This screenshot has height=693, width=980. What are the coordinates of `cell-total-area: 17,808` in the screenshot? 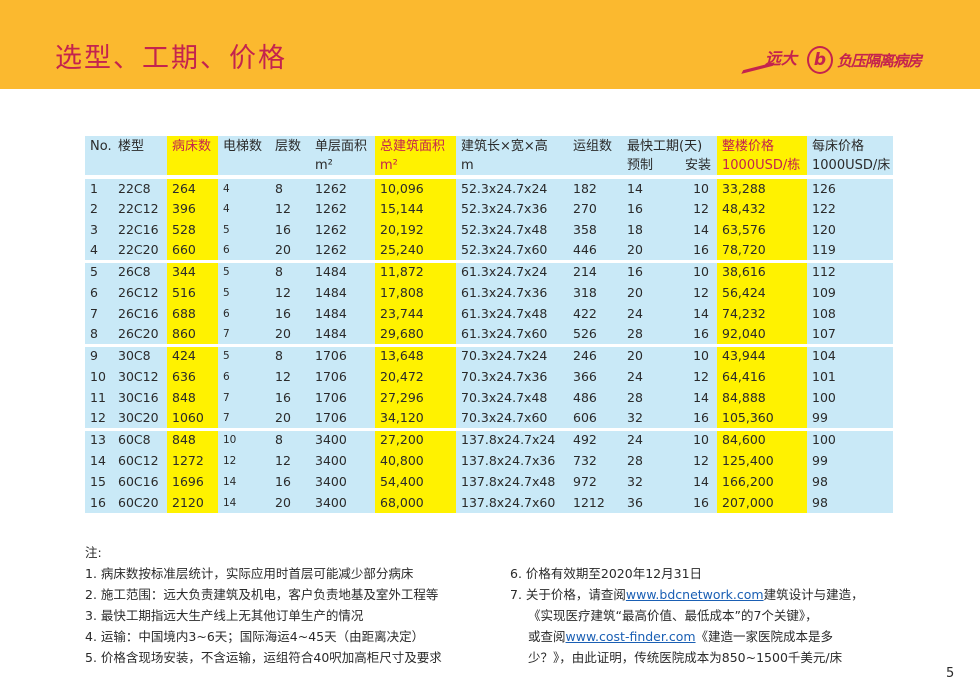 It's located at (415, 292).